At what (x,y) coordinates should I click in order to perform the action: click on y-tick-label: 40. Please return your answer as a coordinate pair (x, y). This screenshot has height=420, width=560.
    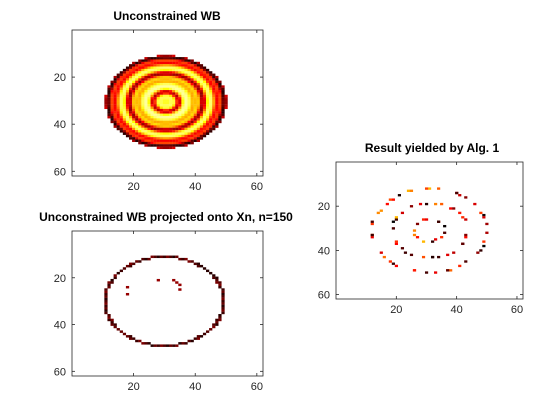
    Looking at the image, I should click on (60, 326).